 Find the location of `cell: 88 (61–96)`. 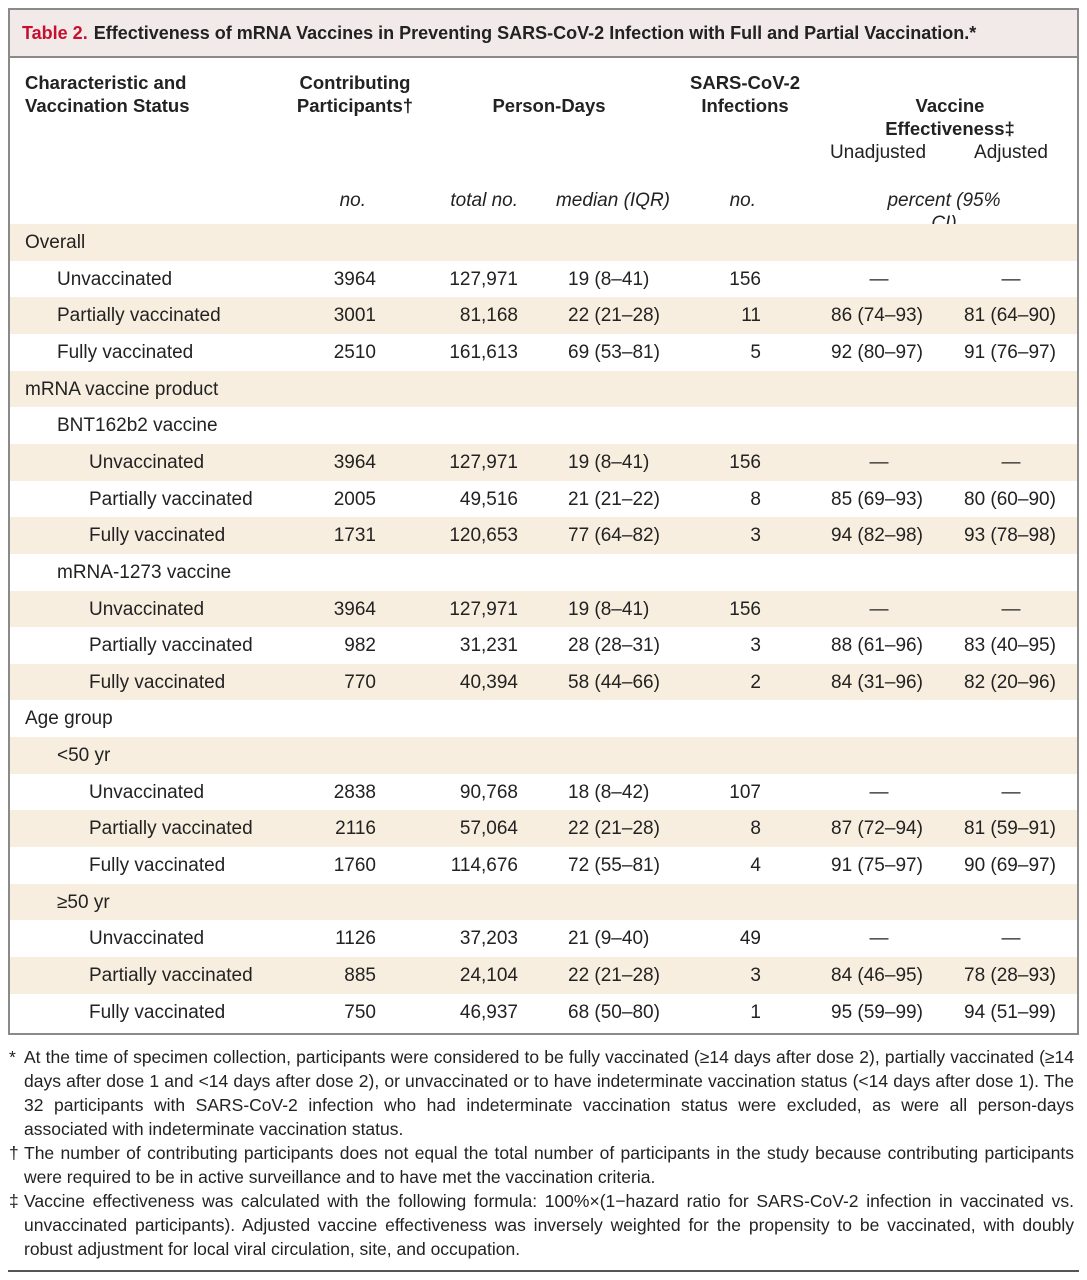

cell: 88 (61–96) is located at coordinates (877, 646).